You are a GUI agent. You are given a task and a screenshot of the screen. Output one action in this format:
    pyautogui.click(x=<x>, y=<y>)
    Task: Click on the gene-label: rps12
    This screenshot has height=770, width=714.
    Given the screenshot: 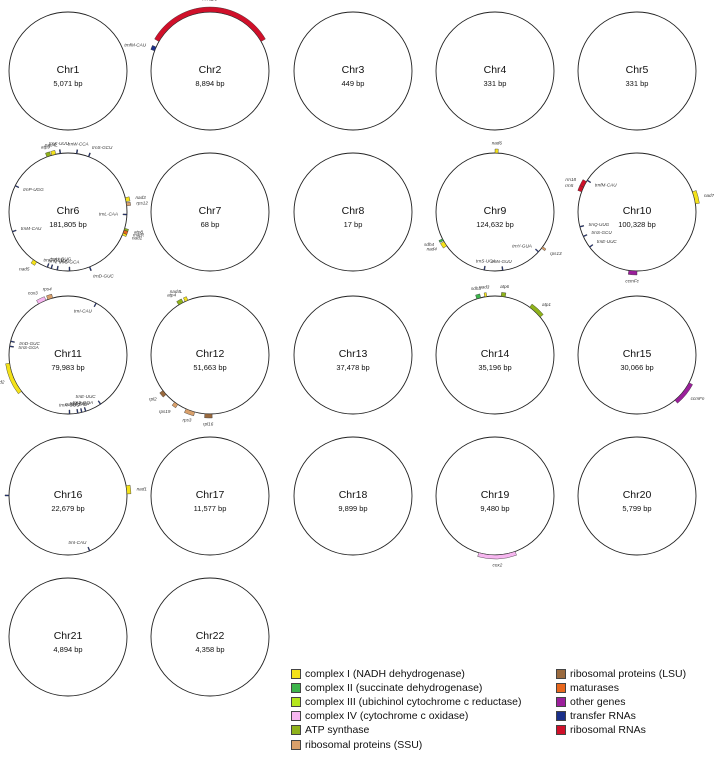 What is the action you would take?
    pyautogui.click(x=142, y=202)
    